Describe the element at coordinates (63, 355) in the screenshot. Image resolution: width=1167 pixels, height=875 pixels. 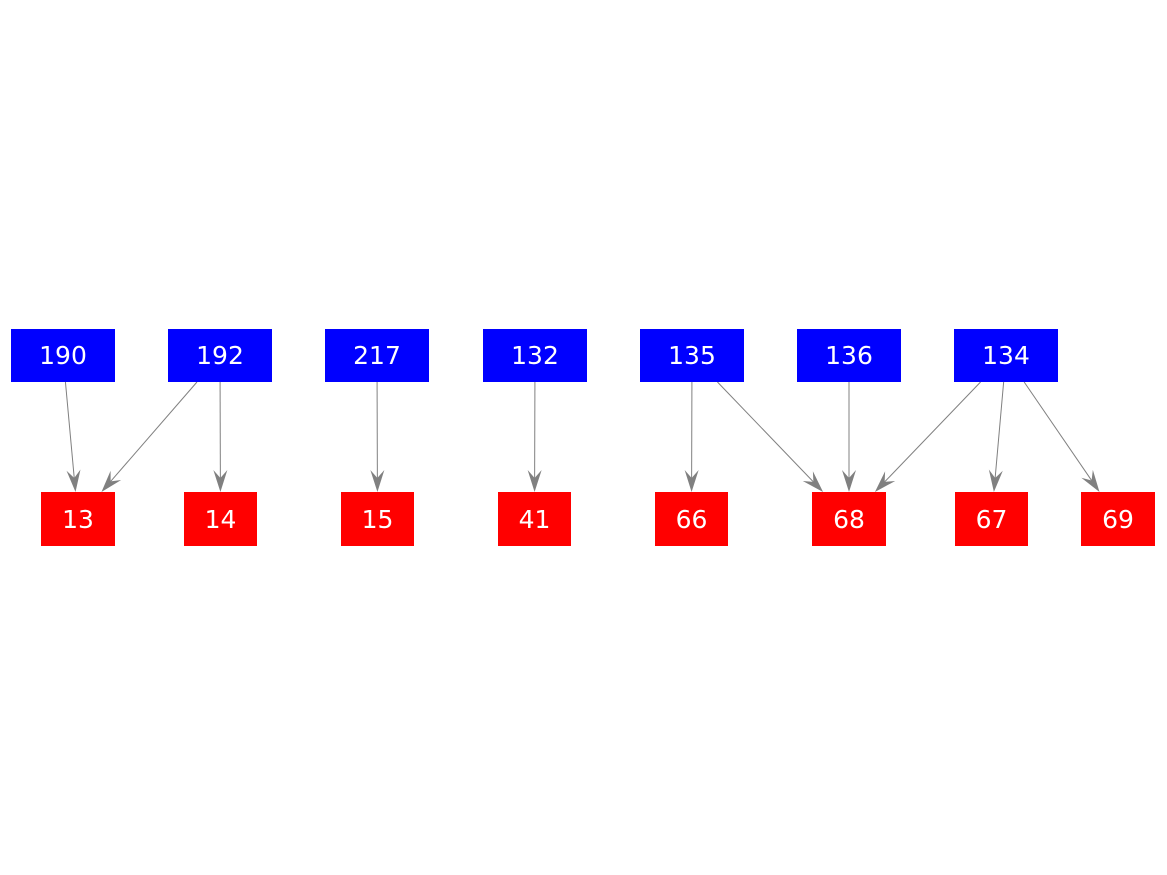
I see `node-190: 190` at that location.